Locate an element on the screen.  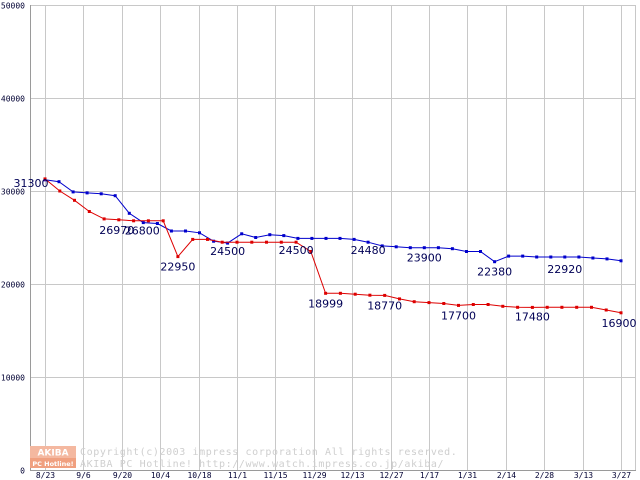
copyright-logo-top-text: AKIBA is located at coordinates (52, 454).